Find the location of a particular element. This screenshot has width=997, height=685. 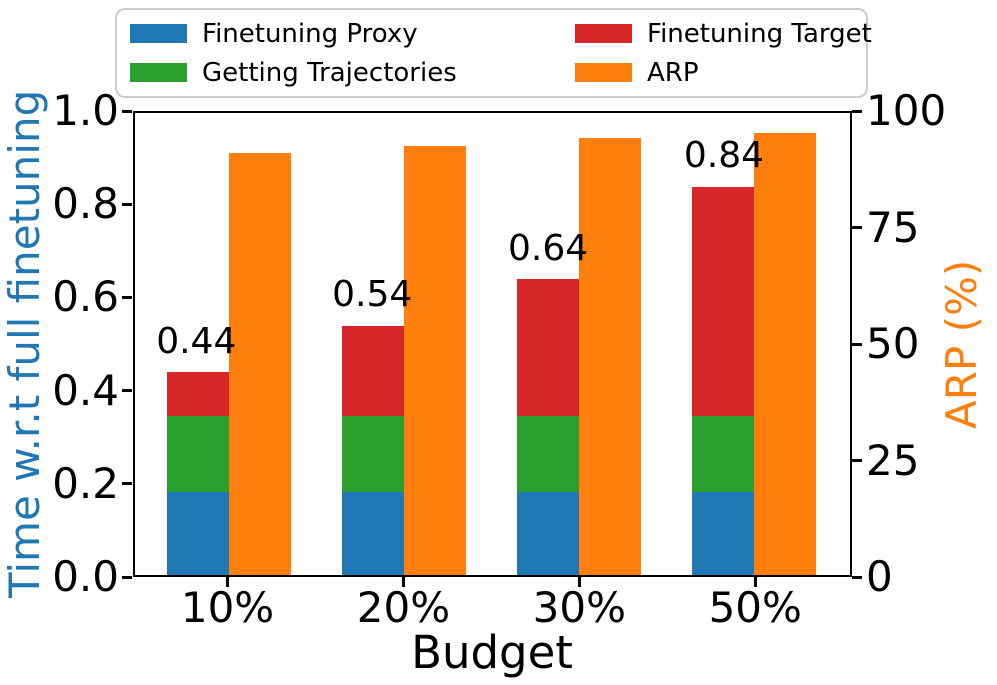

x-axis-tick-label-30: 30% is located at coordinates (579, 607).